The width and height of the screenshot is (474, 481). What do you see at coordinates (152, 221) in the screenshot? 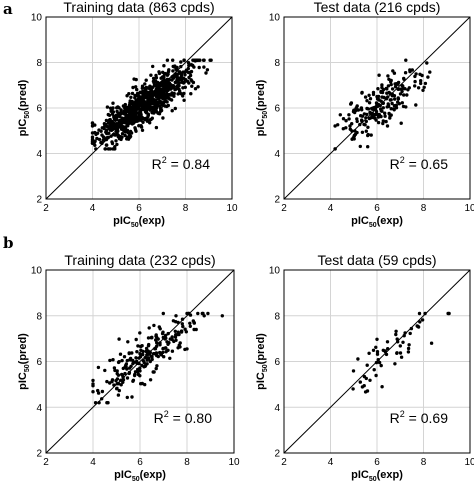
I see `x-axis-label-tail: (exp)` at bounding box center [152, 221].